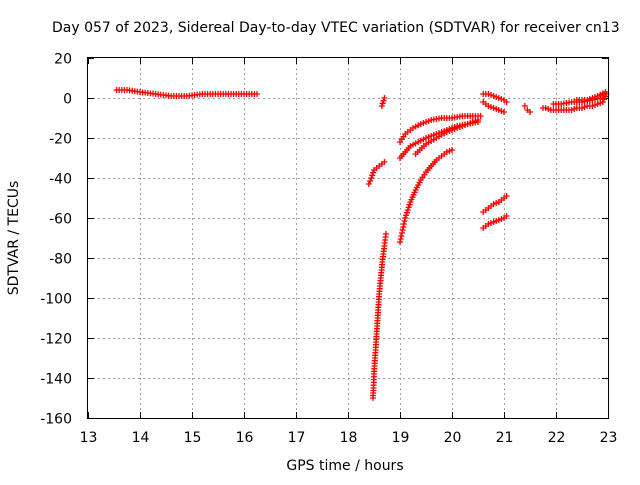 The image size is (640, 485). What do you see at coordinates (89, 438) in the screenshot?
I see `x-tick-label: 13` at bounding box center [89, 438].